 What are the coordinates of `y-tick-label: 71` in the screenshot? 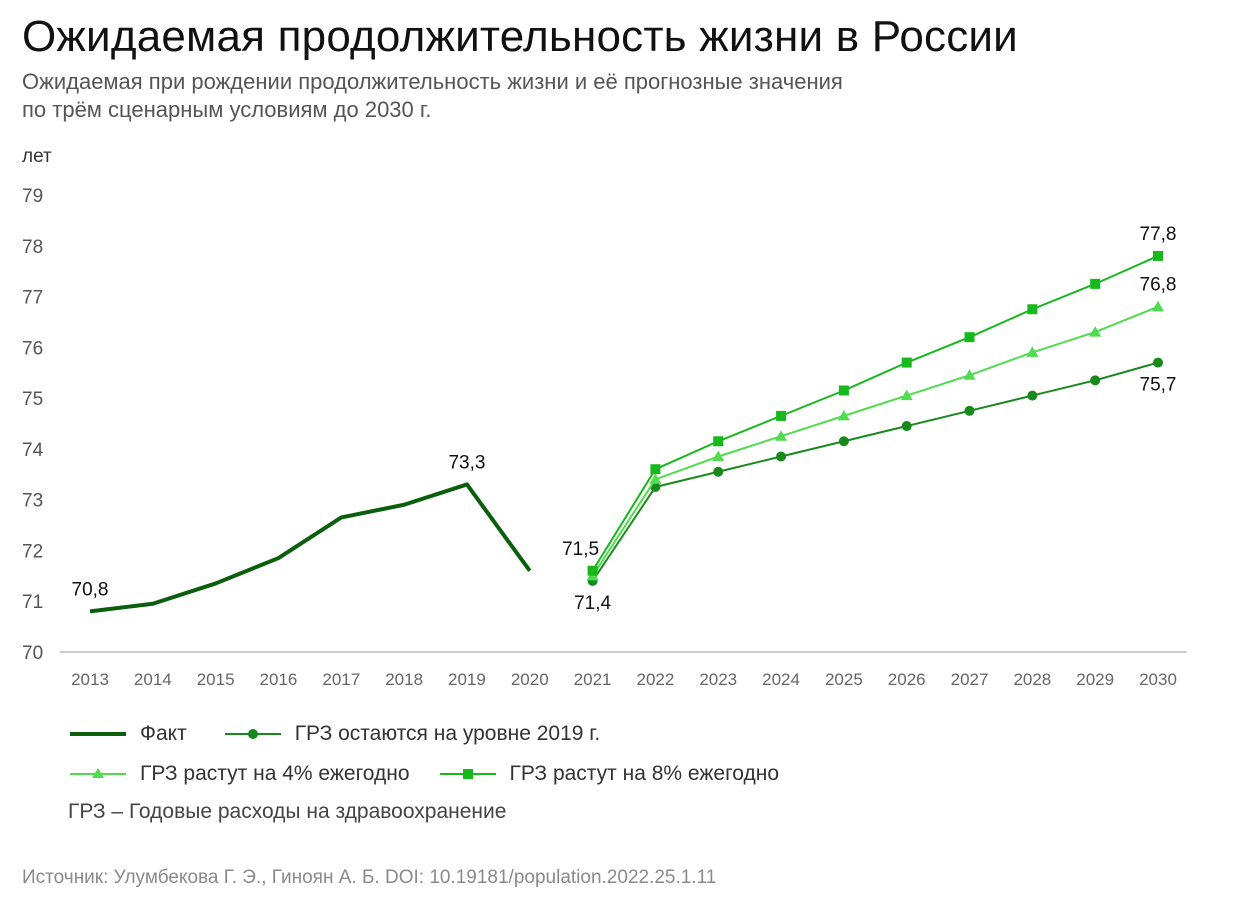 It's located at (32, 602).